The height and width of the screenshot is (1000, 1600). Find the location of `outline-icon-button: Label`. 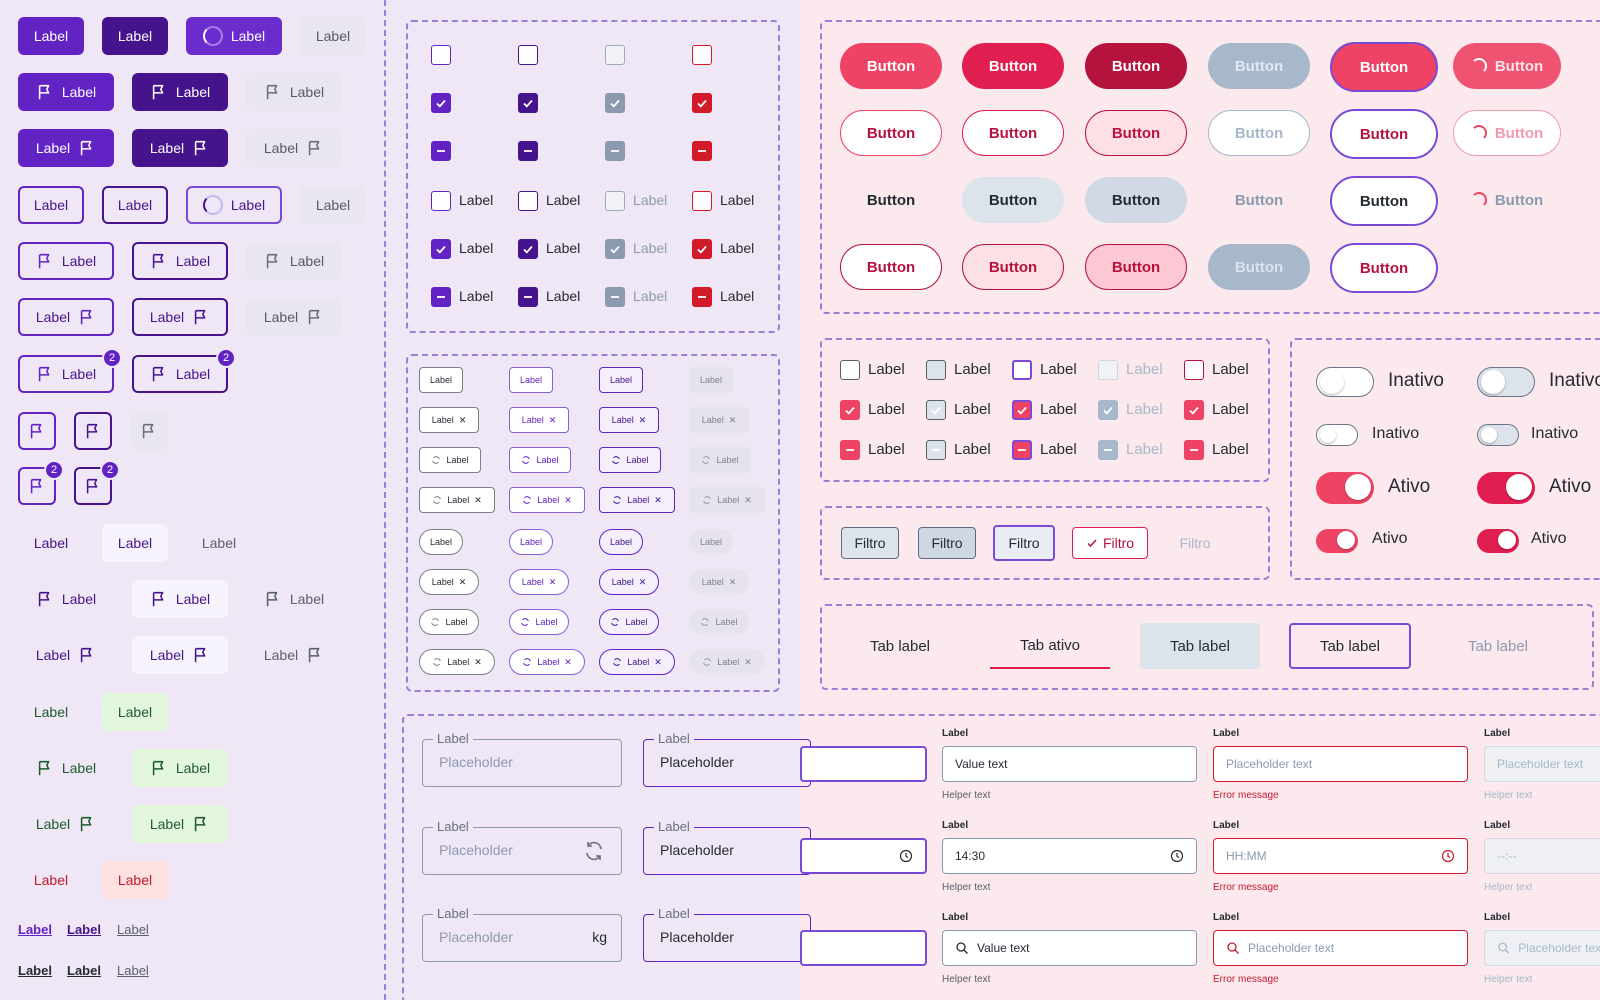

outline-icon-button: Label is located at coordinates (66, 261).